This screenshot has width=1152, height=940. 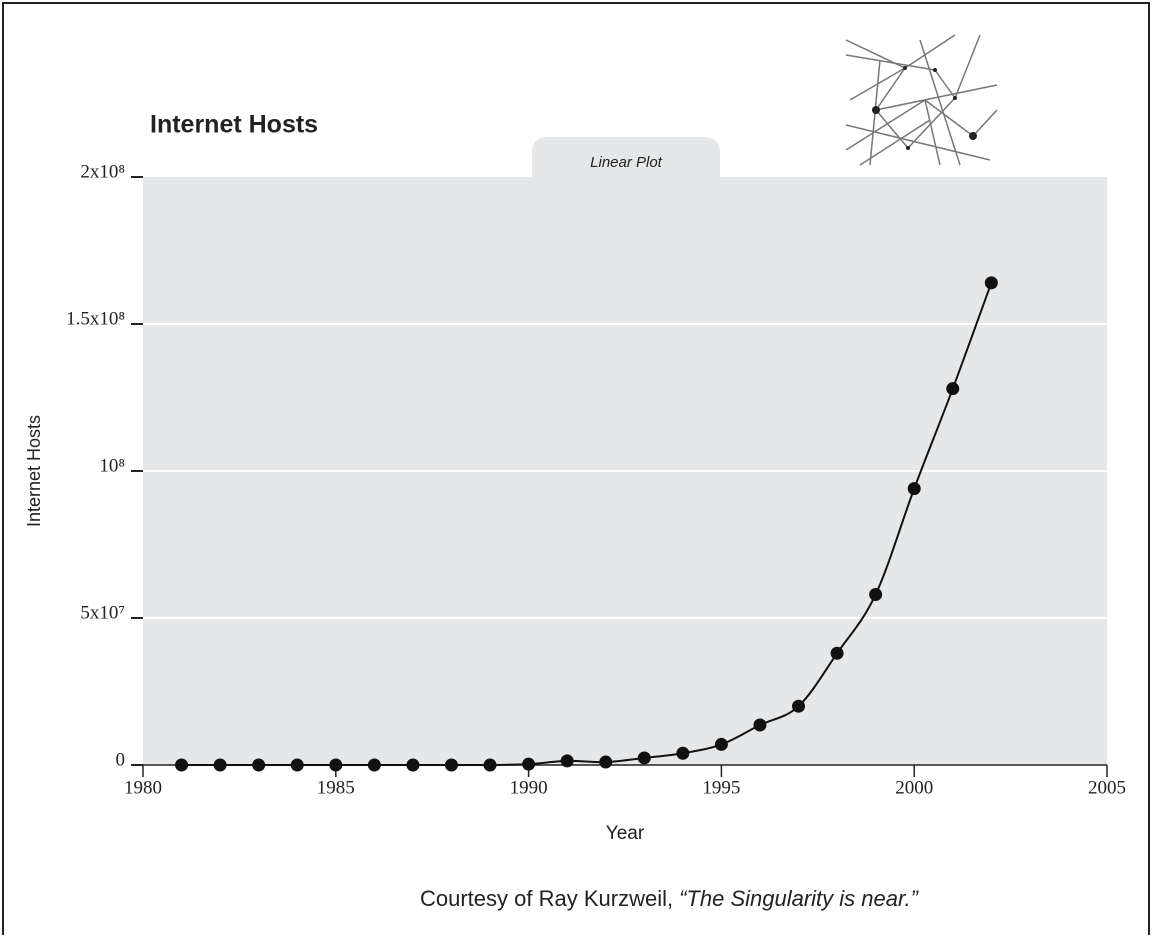 What do you see at coordinates (95, 318) in the screenshot?
I see `y-tick-label: 1.5x10⁸` at bounding box center [95, 318].